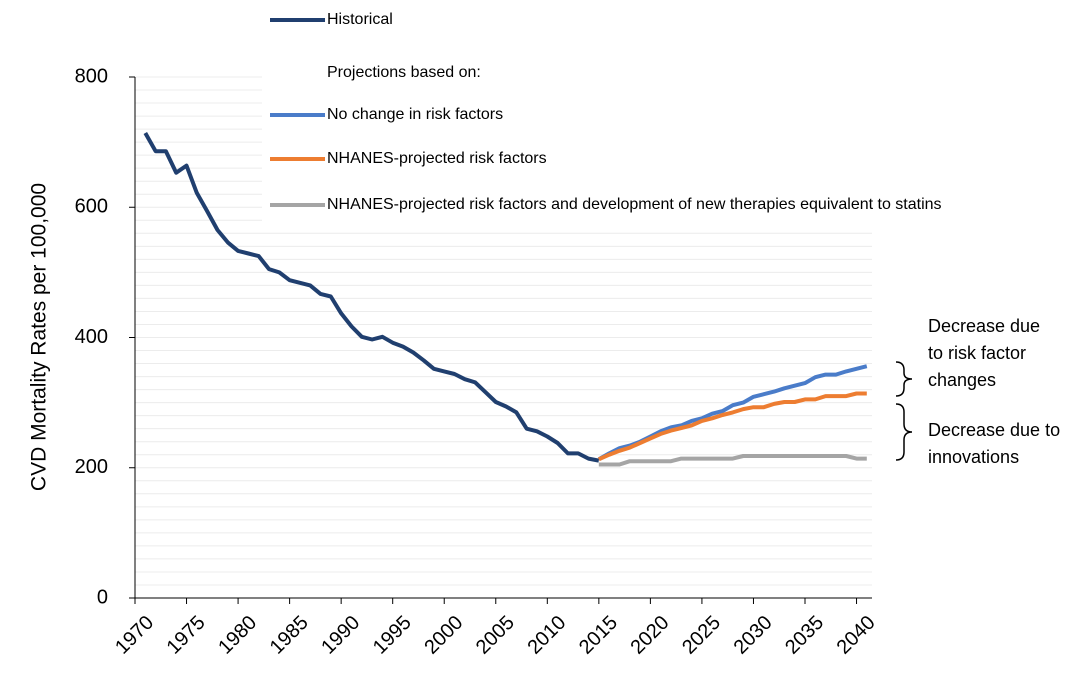 Image resolution: width=1091 pixels, height=674 pixels. I want to click on x-tick-label: 2040, so click(856, 635).